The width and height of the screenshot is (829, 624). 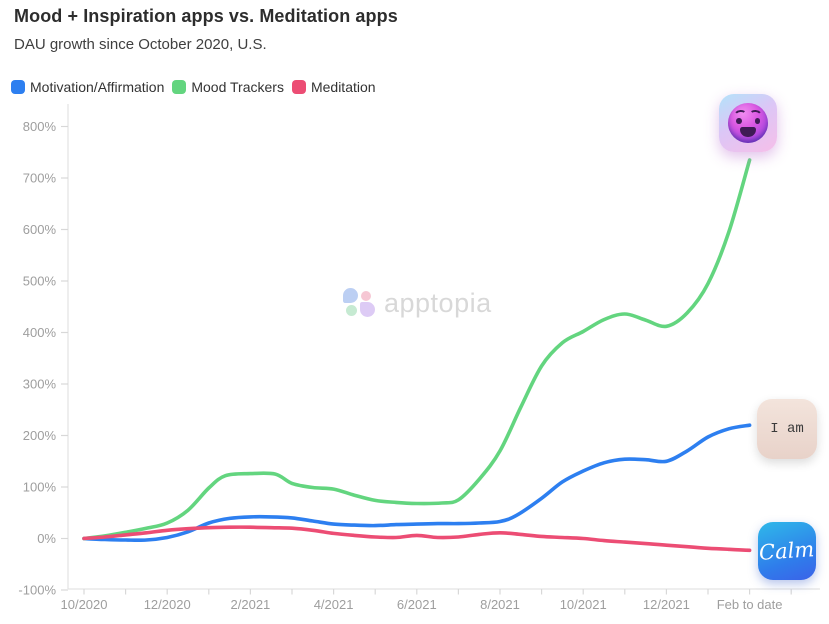 What do you see at coordinates (500, 604) in the screenshot?
I see `x-tick-label: 8/2021` at bounding box center [500, 604].